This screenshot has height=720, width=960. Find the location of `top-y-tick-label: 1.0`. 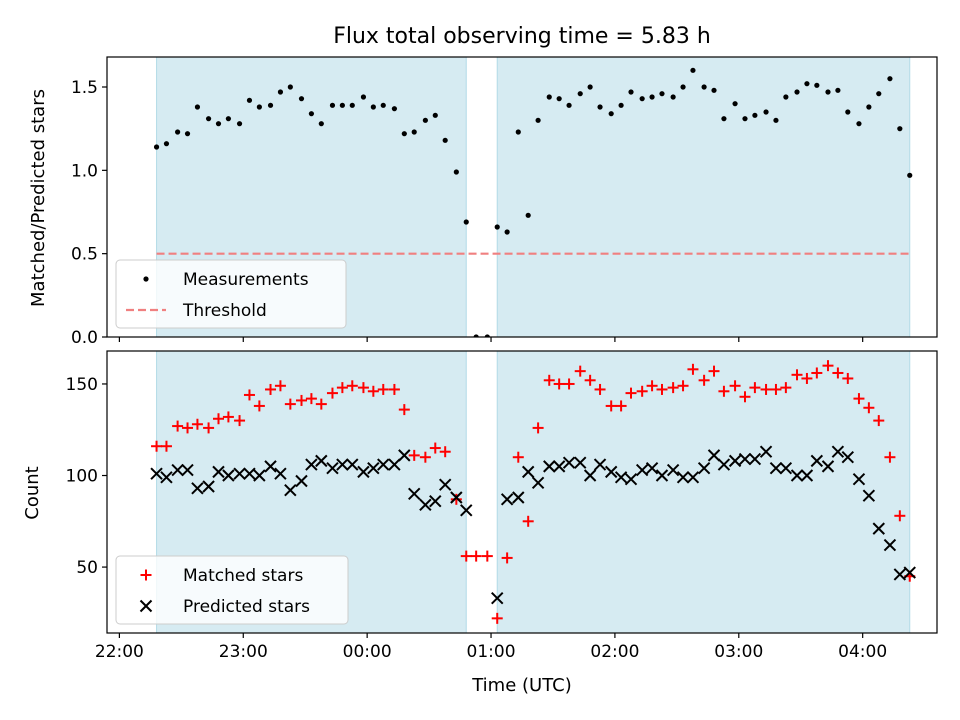

top-y-tick-label: 1.0 is located at coordinates (84, 171).